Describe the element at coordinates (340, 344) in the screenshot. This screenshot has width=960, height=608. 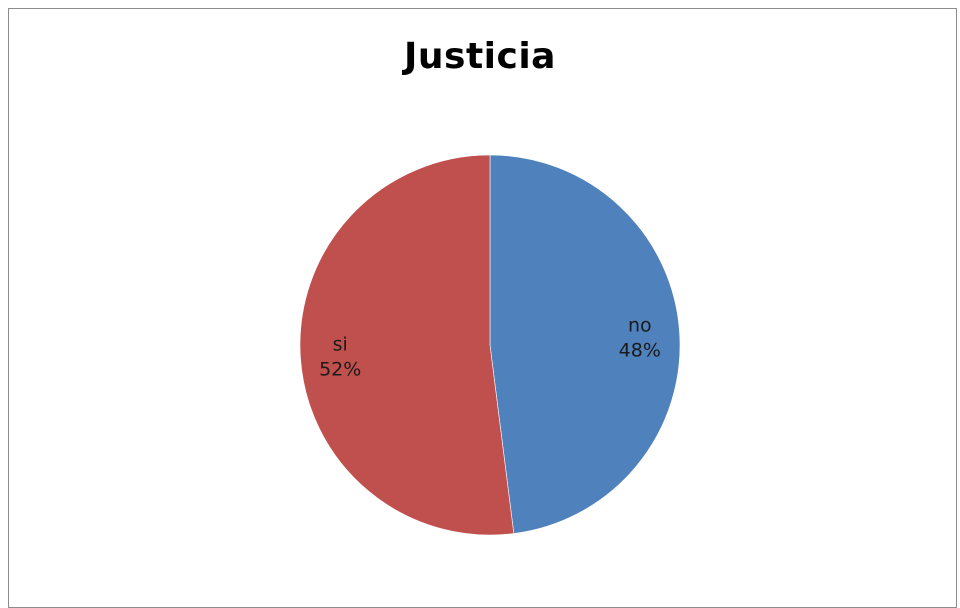
I see `data-label-name-si: si` at that location.